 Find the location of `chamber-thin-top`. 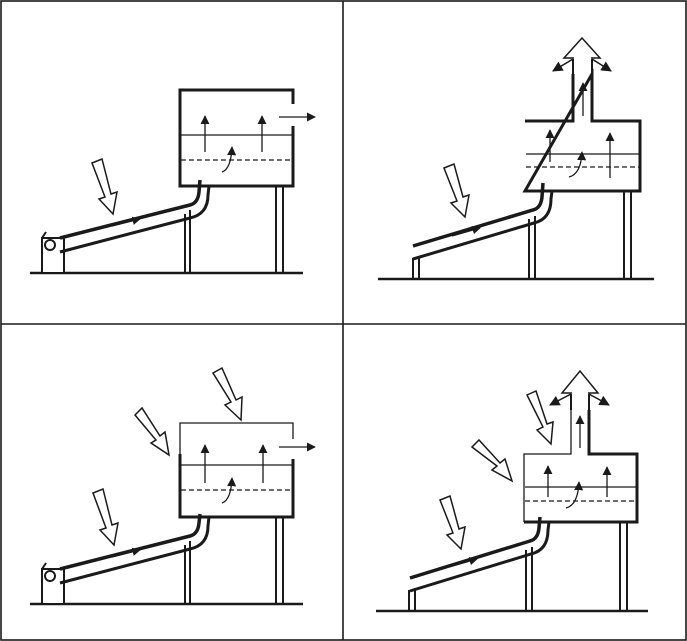

chamber-thin-top is located at coordinates (236, 470).